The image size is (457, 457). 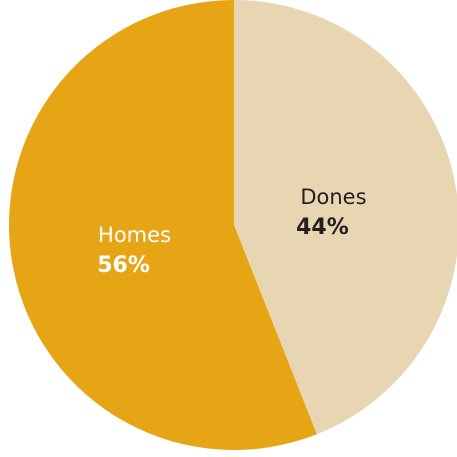 What do you see at coordinates (134, 235) in the screenshot?
I see `slice-label-homes: Homes` at bounding box center [134, 235].